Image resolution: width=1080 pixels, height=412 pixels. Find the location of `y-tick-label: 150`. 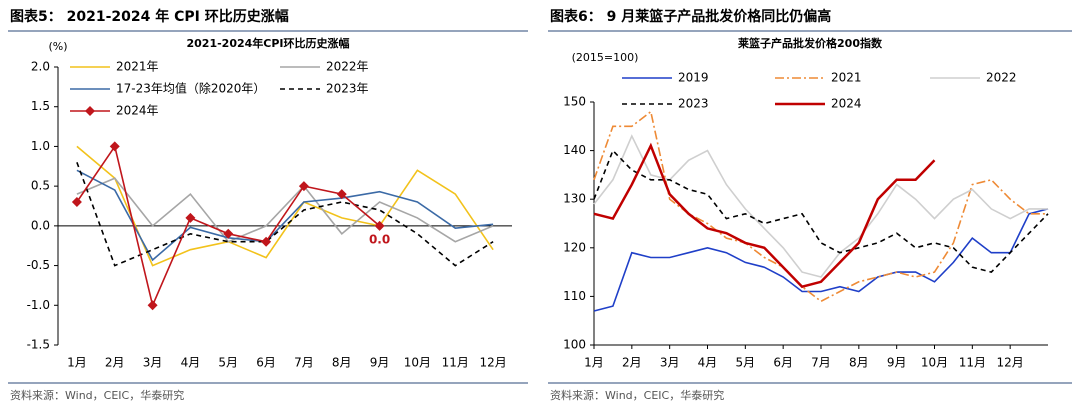

y-tick-label: 150 is located at coordinates (574, 102).